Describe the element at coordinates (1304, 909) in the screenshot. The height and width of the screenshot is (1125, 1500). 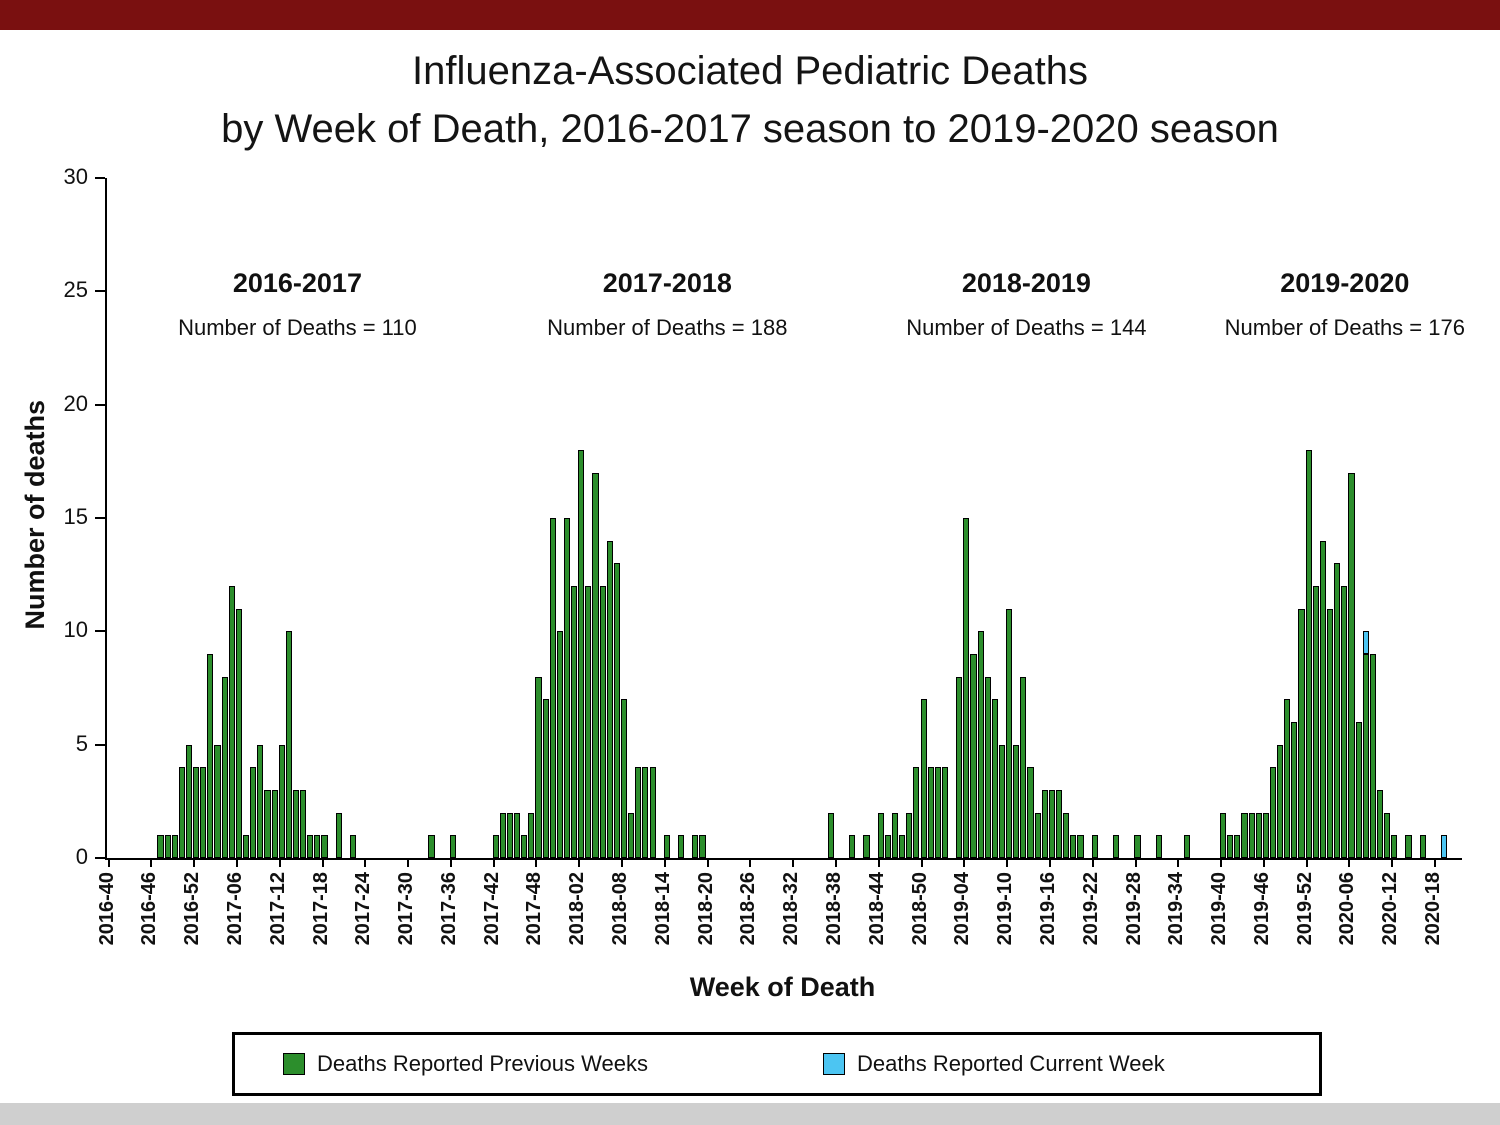
I see `x-axis-tick-label: 2019-52` at that location.